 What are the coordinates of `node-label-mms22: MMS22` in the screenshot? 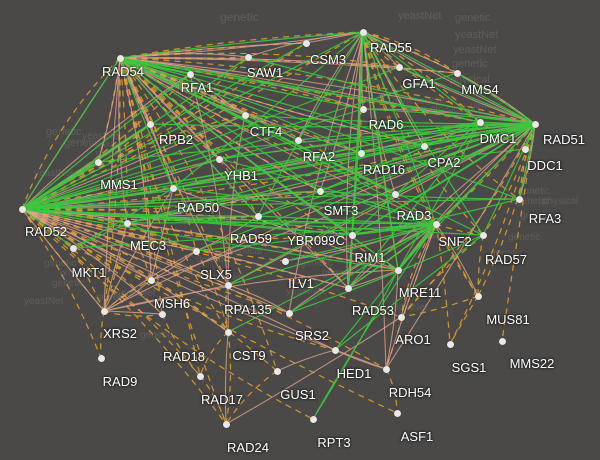 It's located at (532, 363).